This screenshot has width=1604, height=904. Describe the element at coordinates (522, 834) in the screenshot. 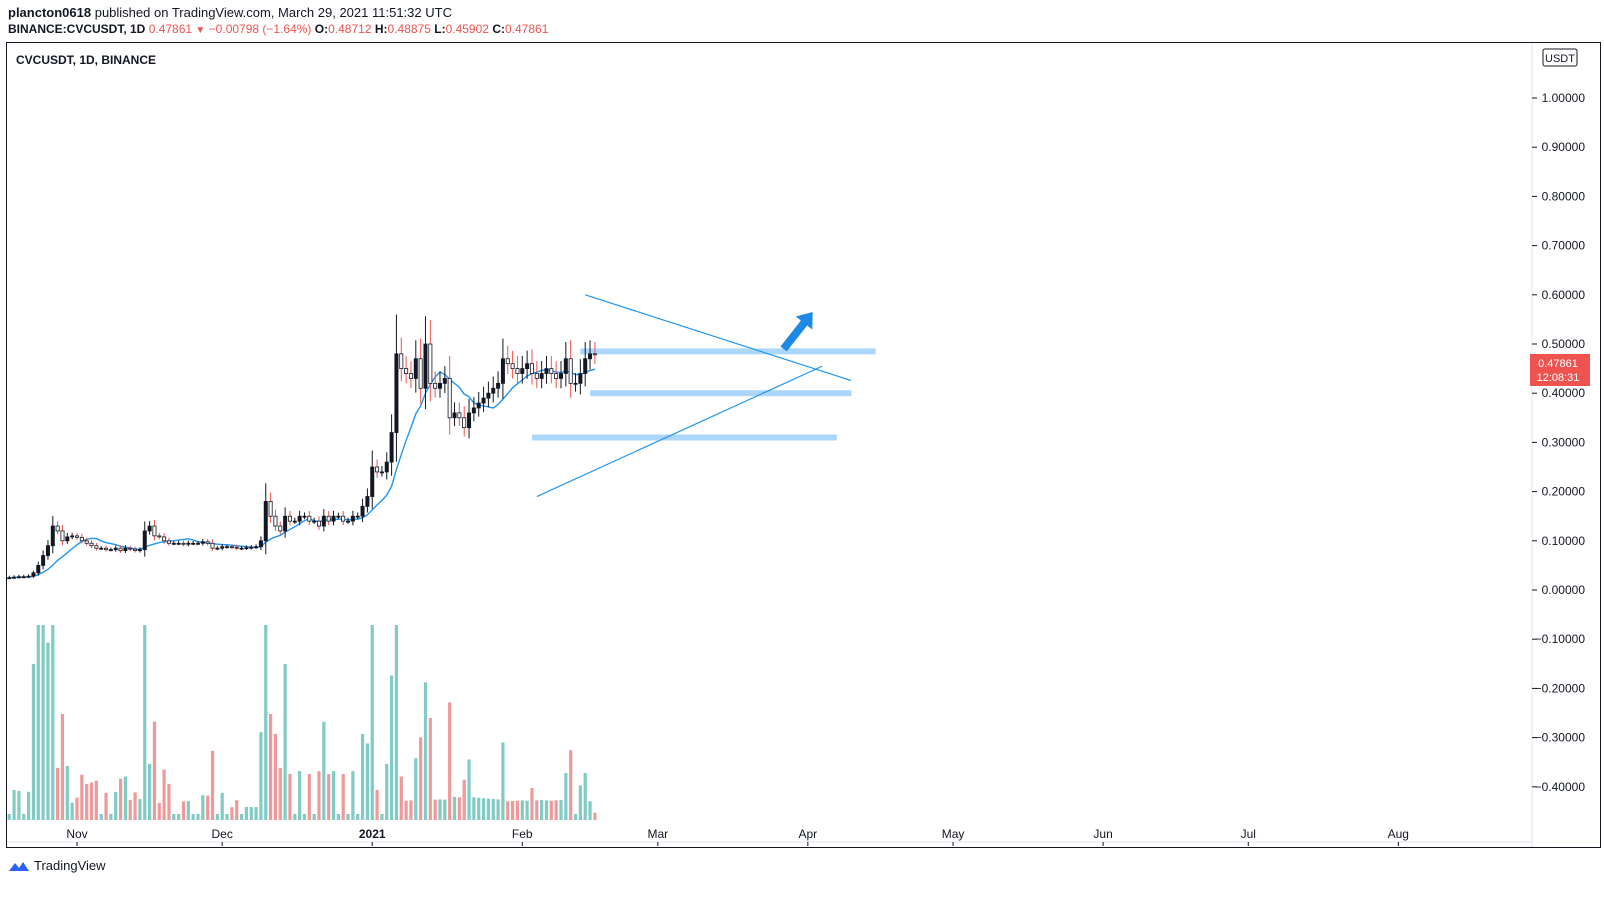

I see `time-tick-label: Feb` at that location.